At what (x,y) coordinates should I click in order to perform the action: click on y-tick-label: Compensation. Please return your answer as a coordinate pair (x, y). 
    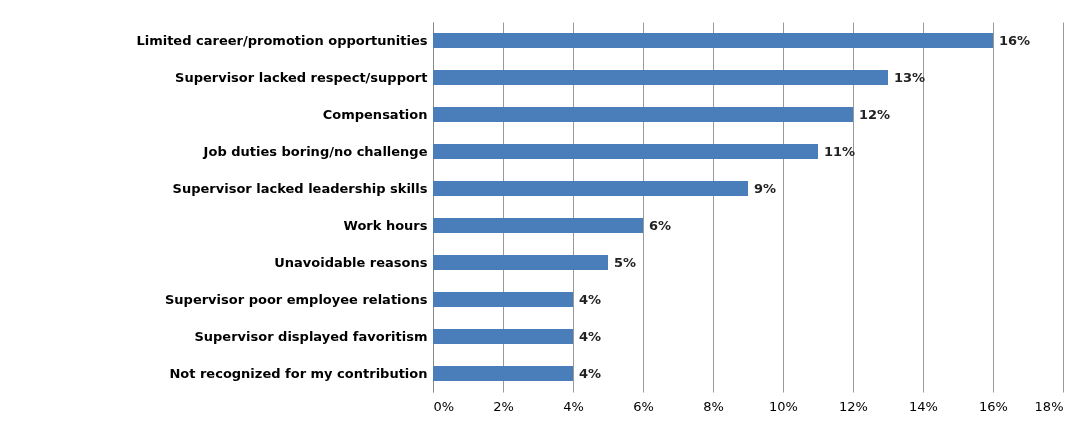
    Looking at the image, I should click on (375, 114).